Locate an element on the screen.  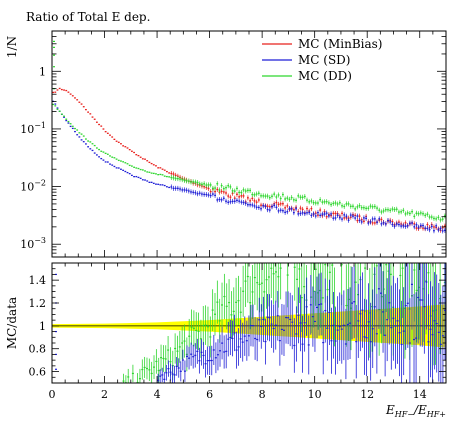
x-axis-label: EHF−/EHF+ is located at coordinates (415, 411).